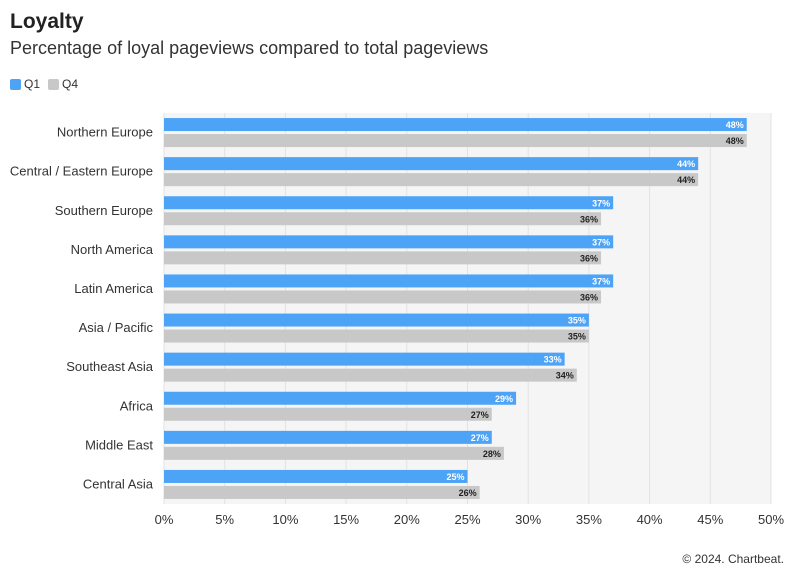 The width and height of the screenshot is (796, 575). What do you see at coordinates (467, 519) in the screenshot?
I see `x-tick-label: 25%` at bounding box center [467, 519].